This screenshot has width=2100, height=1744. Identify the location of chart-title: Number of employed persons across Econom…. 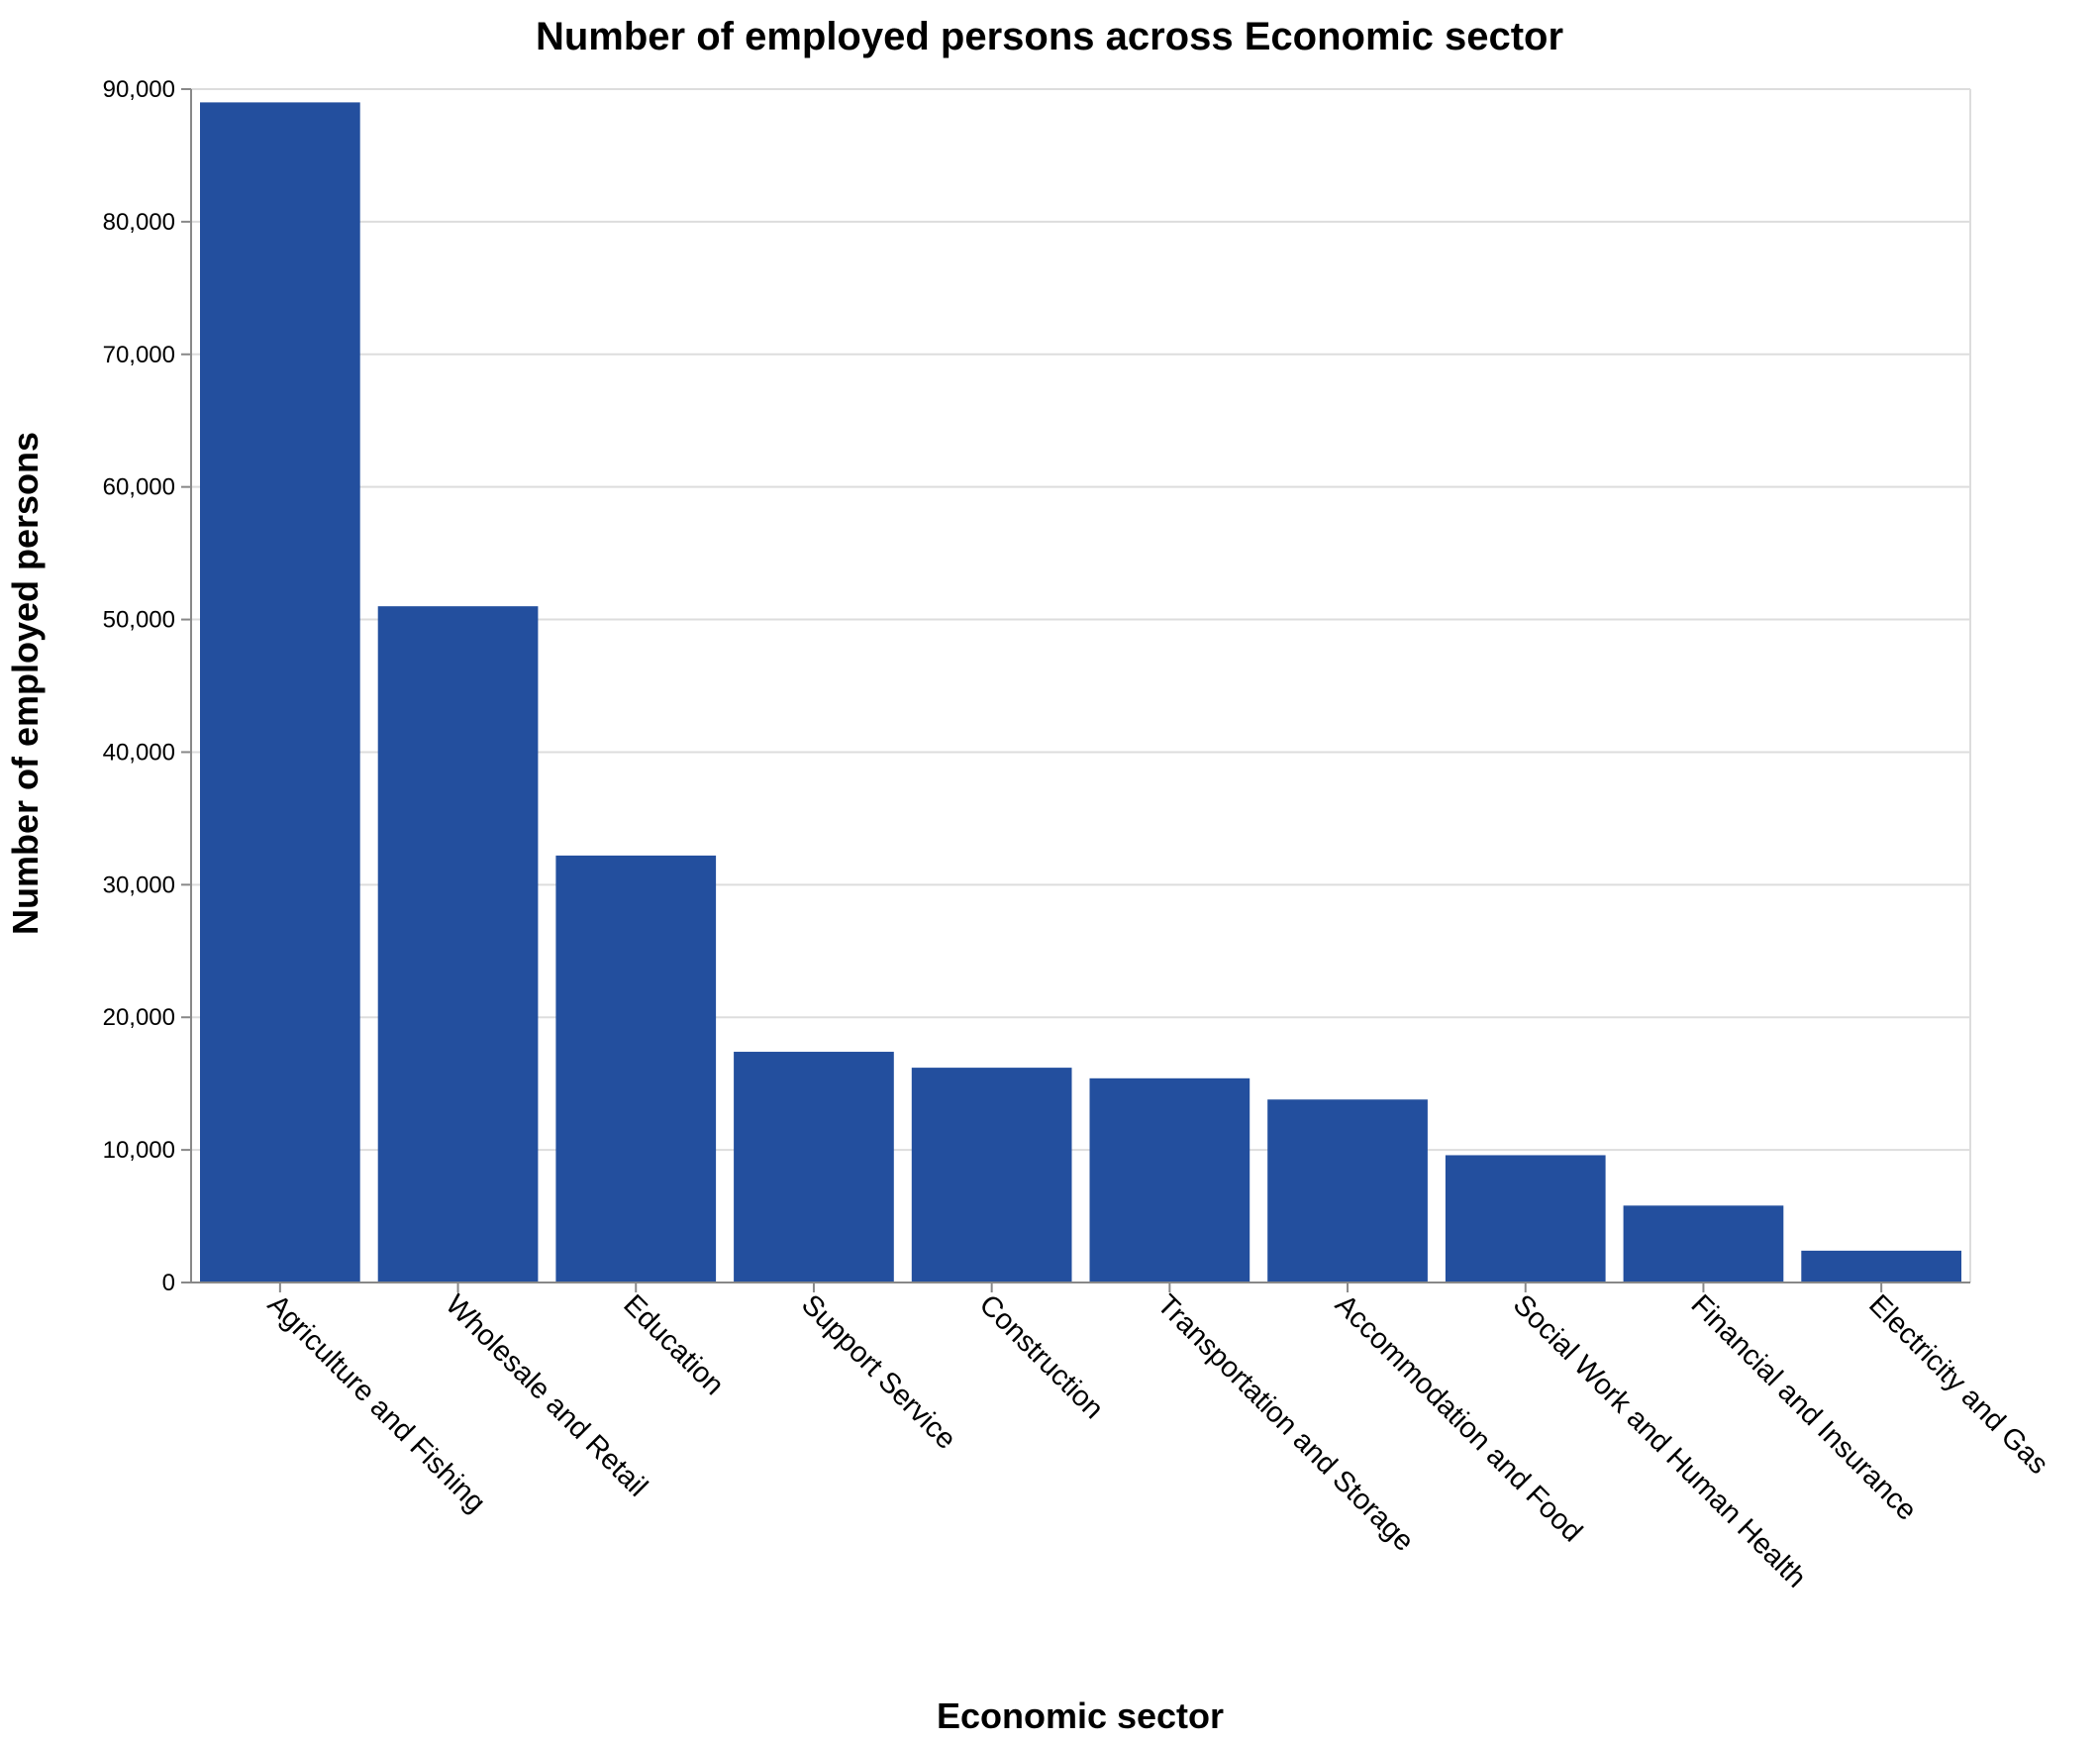
(1049, 36).